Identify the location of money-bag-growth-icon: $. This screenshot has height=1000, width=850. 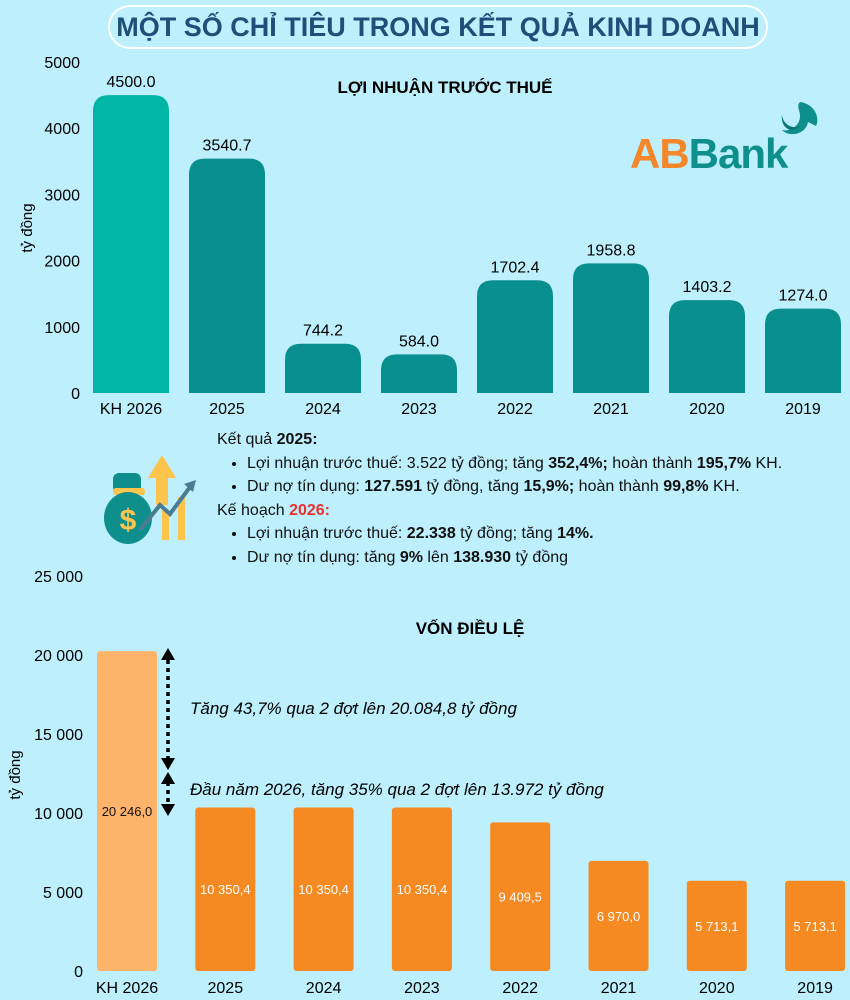
(150, 499).